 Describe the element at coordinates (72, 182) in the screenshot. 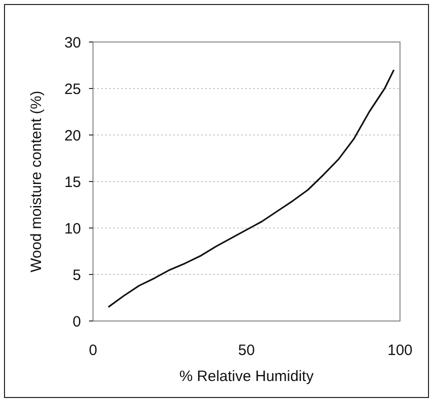

I see `y-tick-label: 15` at that location.